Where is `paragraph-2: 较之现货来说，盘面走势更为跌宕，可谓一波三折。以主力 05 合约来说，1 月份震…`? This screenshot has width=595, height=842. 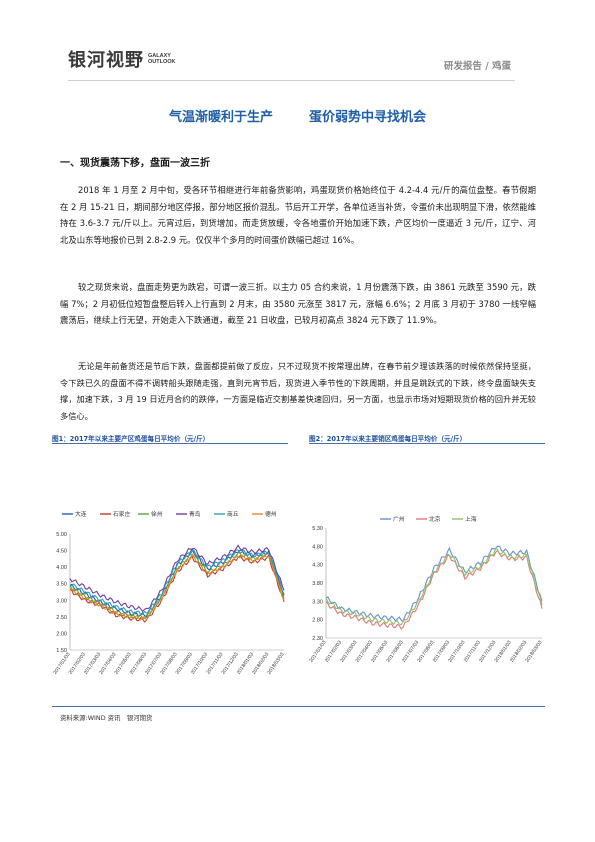 paragraph-2: 较之现货来说，盘面走势更为跌宕，可谓一波三折。以主力 05 合约来说，1 月份震… is located at coordinates (298, 304).